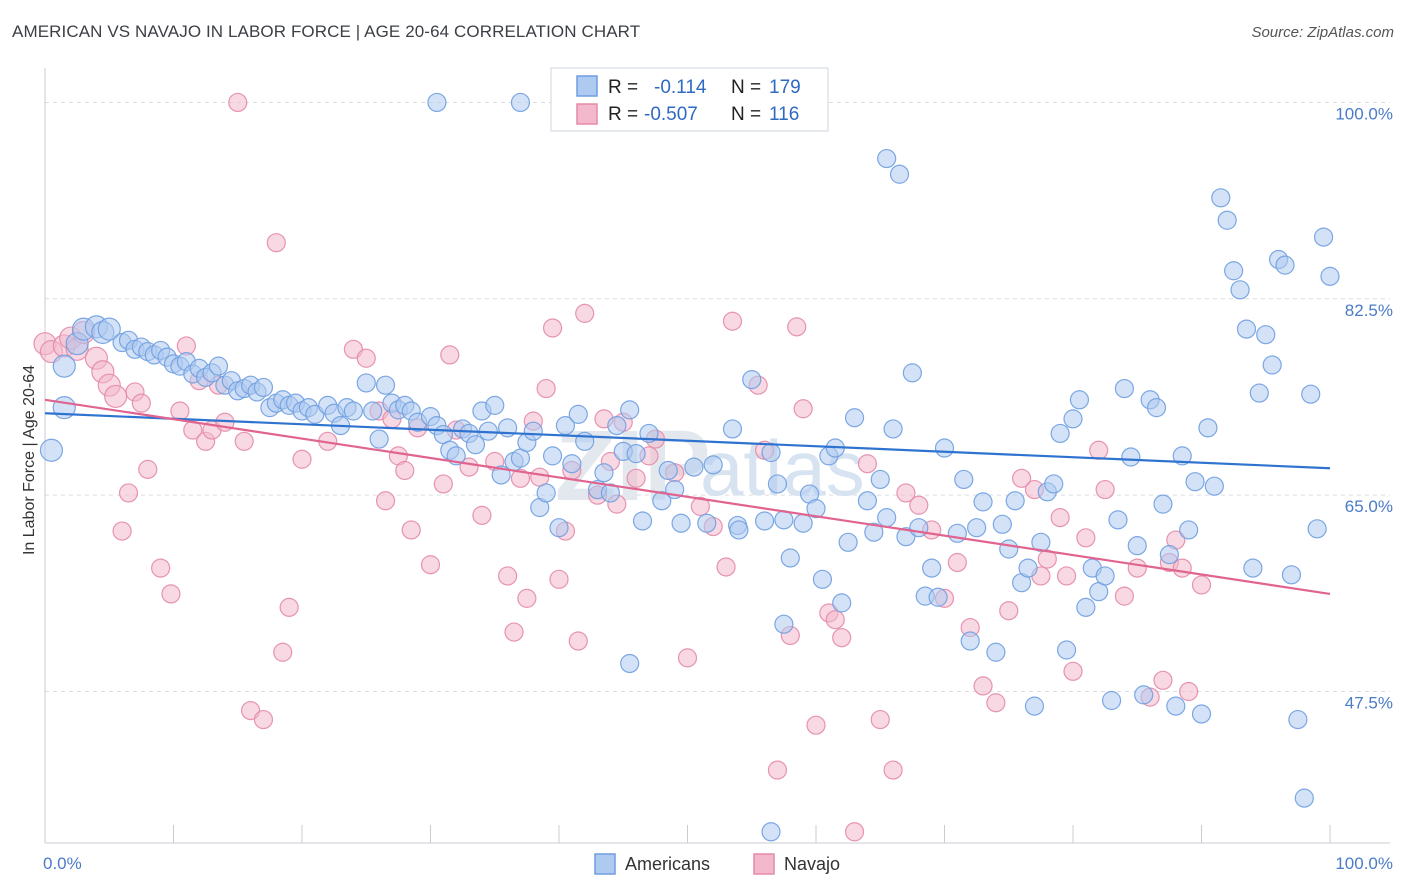 The width and height of the screenshot is (1406, 892). What do you see at coordinates (812, 864) in the screenshot?
I see `series-legend-label-navajo: Navajo` at bounding box center [812, 864].